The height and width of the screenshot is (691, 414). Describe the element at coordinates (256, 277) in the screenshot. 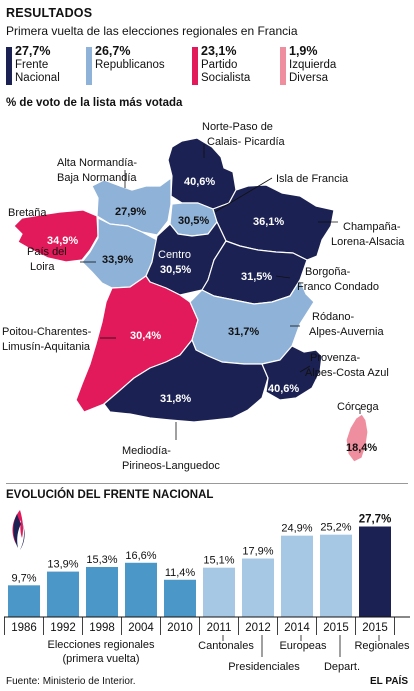

I see `value-borgona: 31,5%` at that location.